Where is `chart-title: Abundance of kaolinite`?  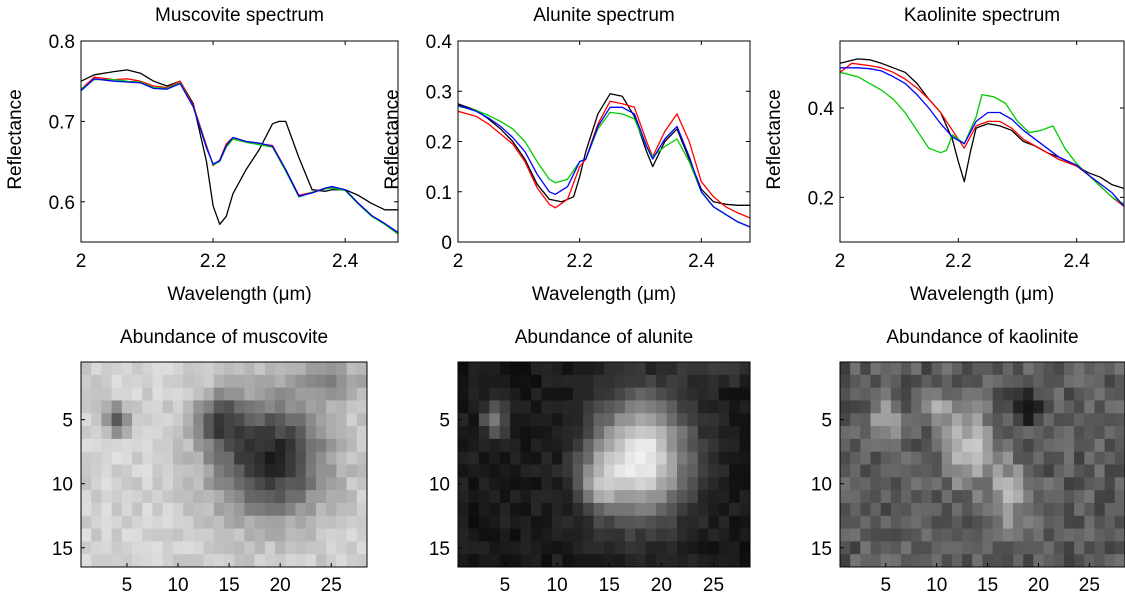
chart-title: Abundance of kaolinite is located at coordinates (982, 337).